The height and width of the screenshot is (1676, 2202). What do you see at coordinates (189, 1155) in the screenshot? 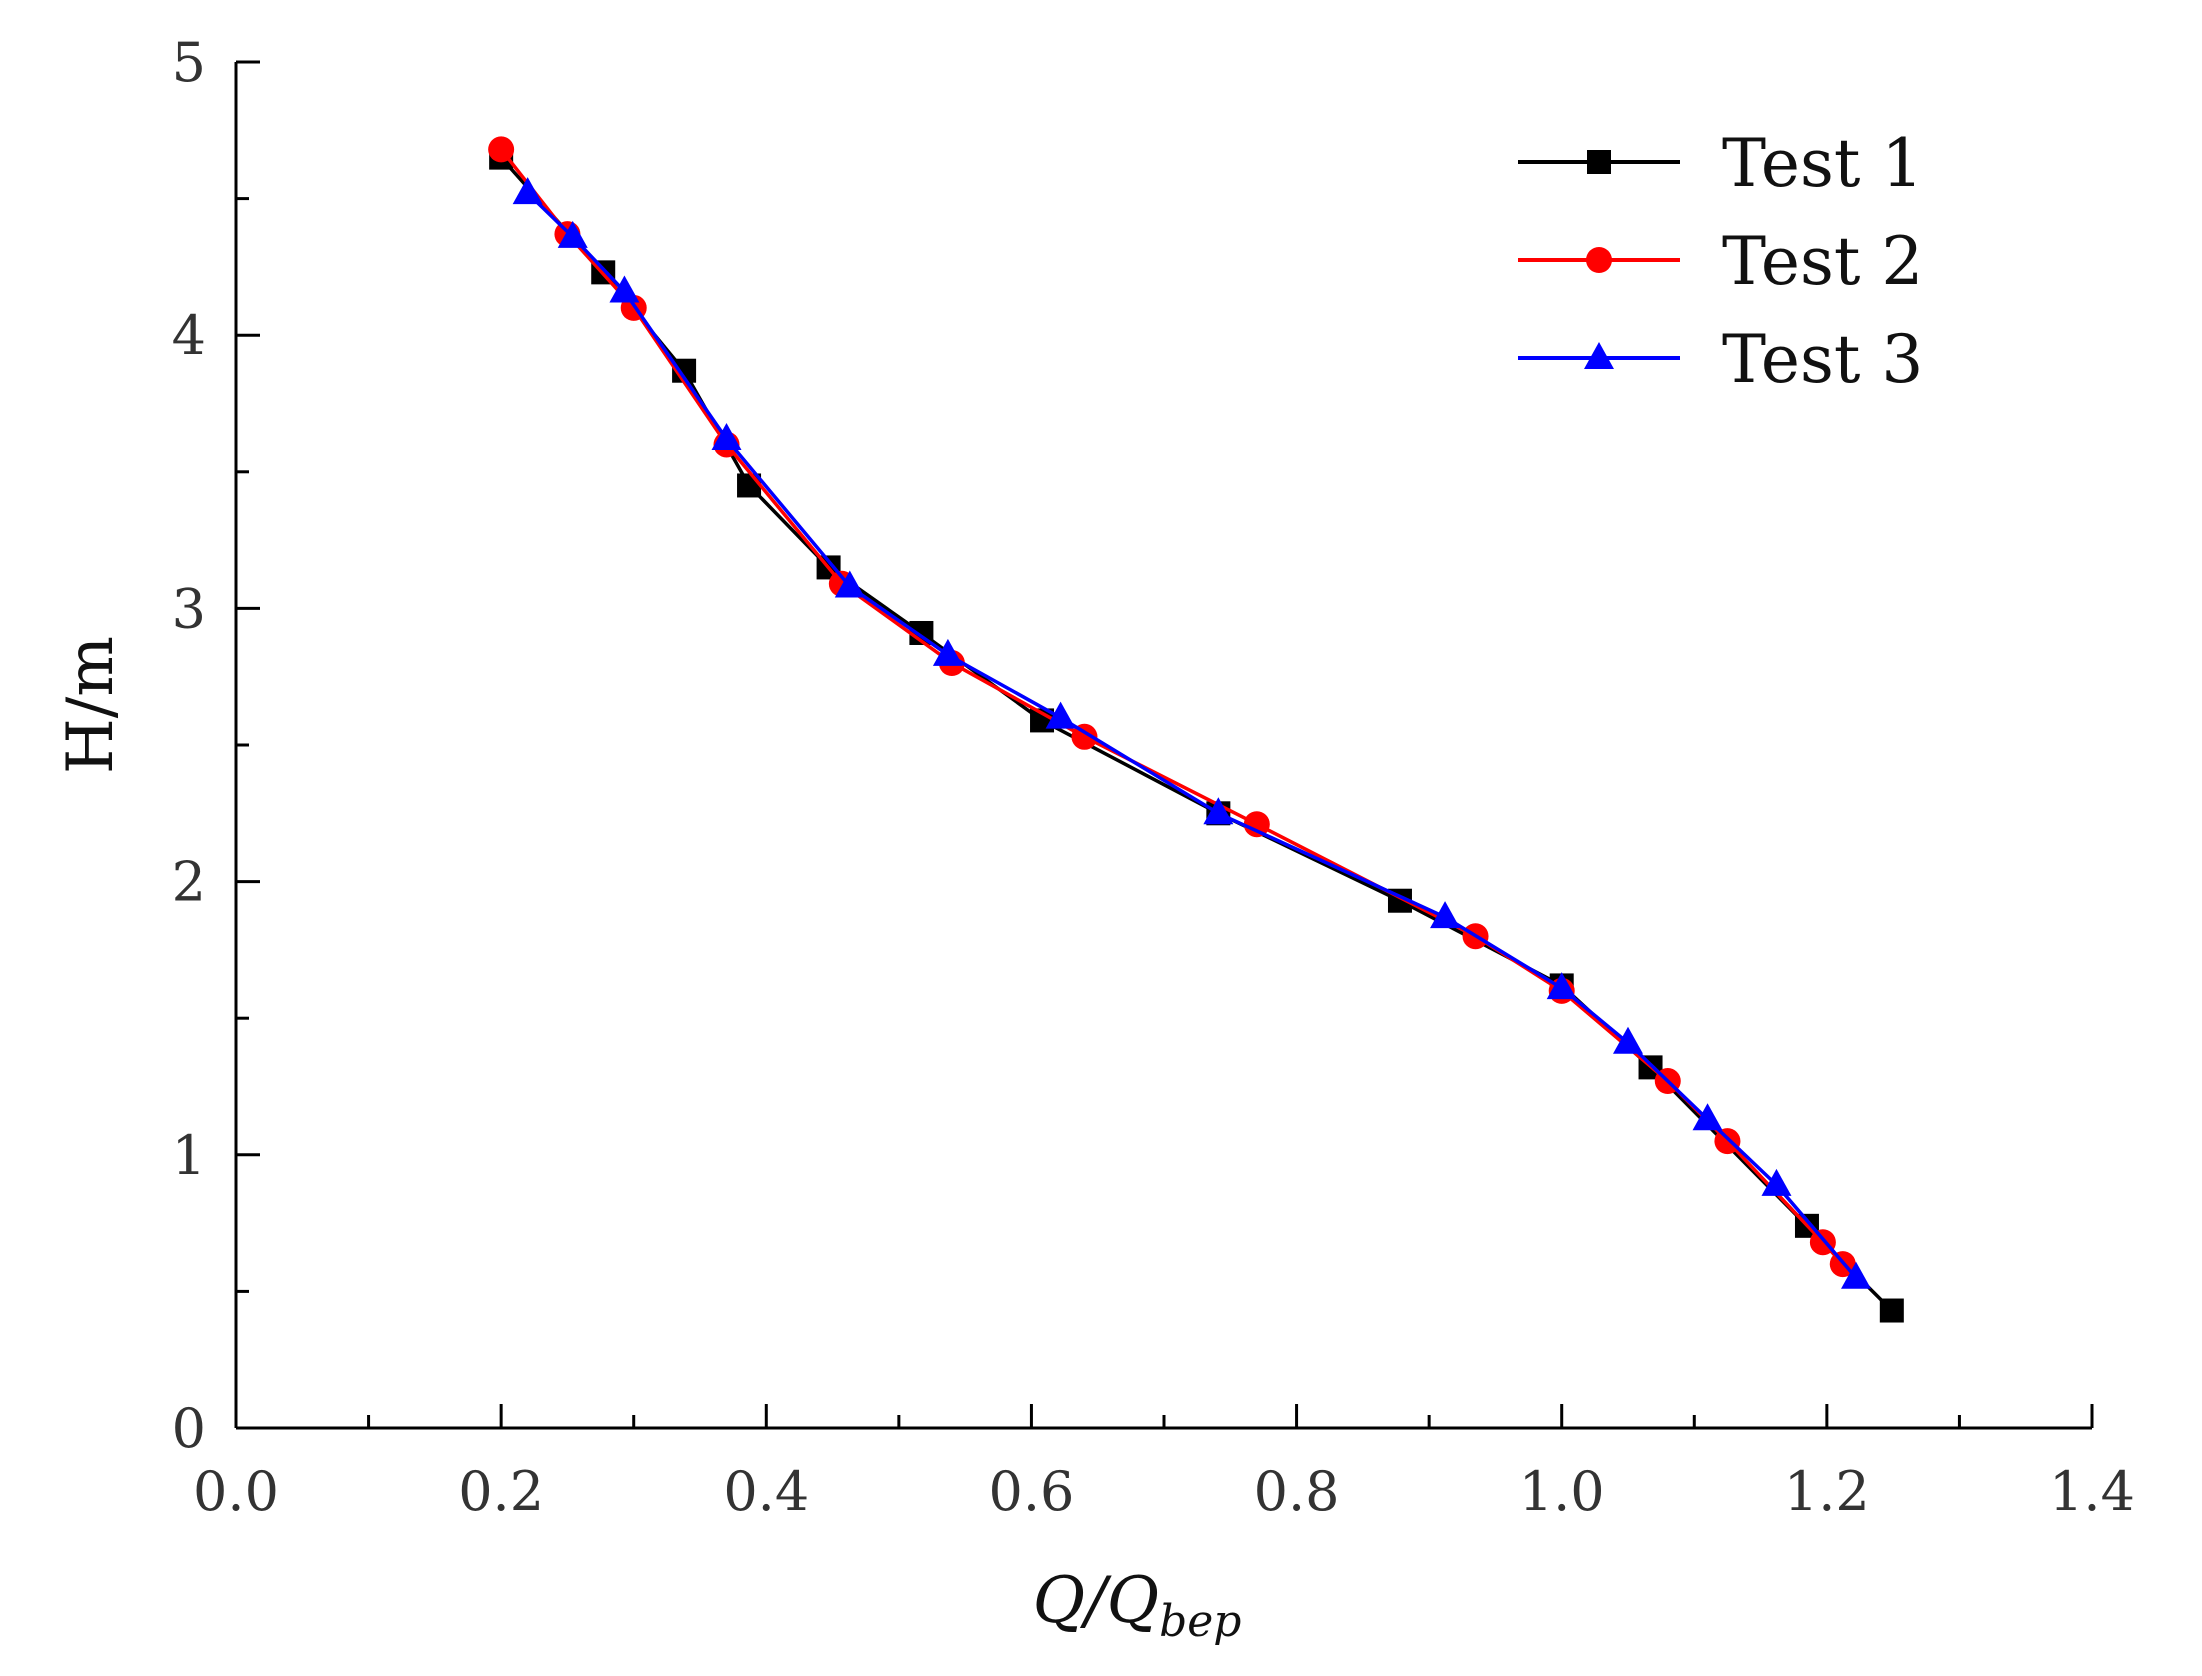
I see `y-tick-label: 1` at bounding box center [189, 1155].